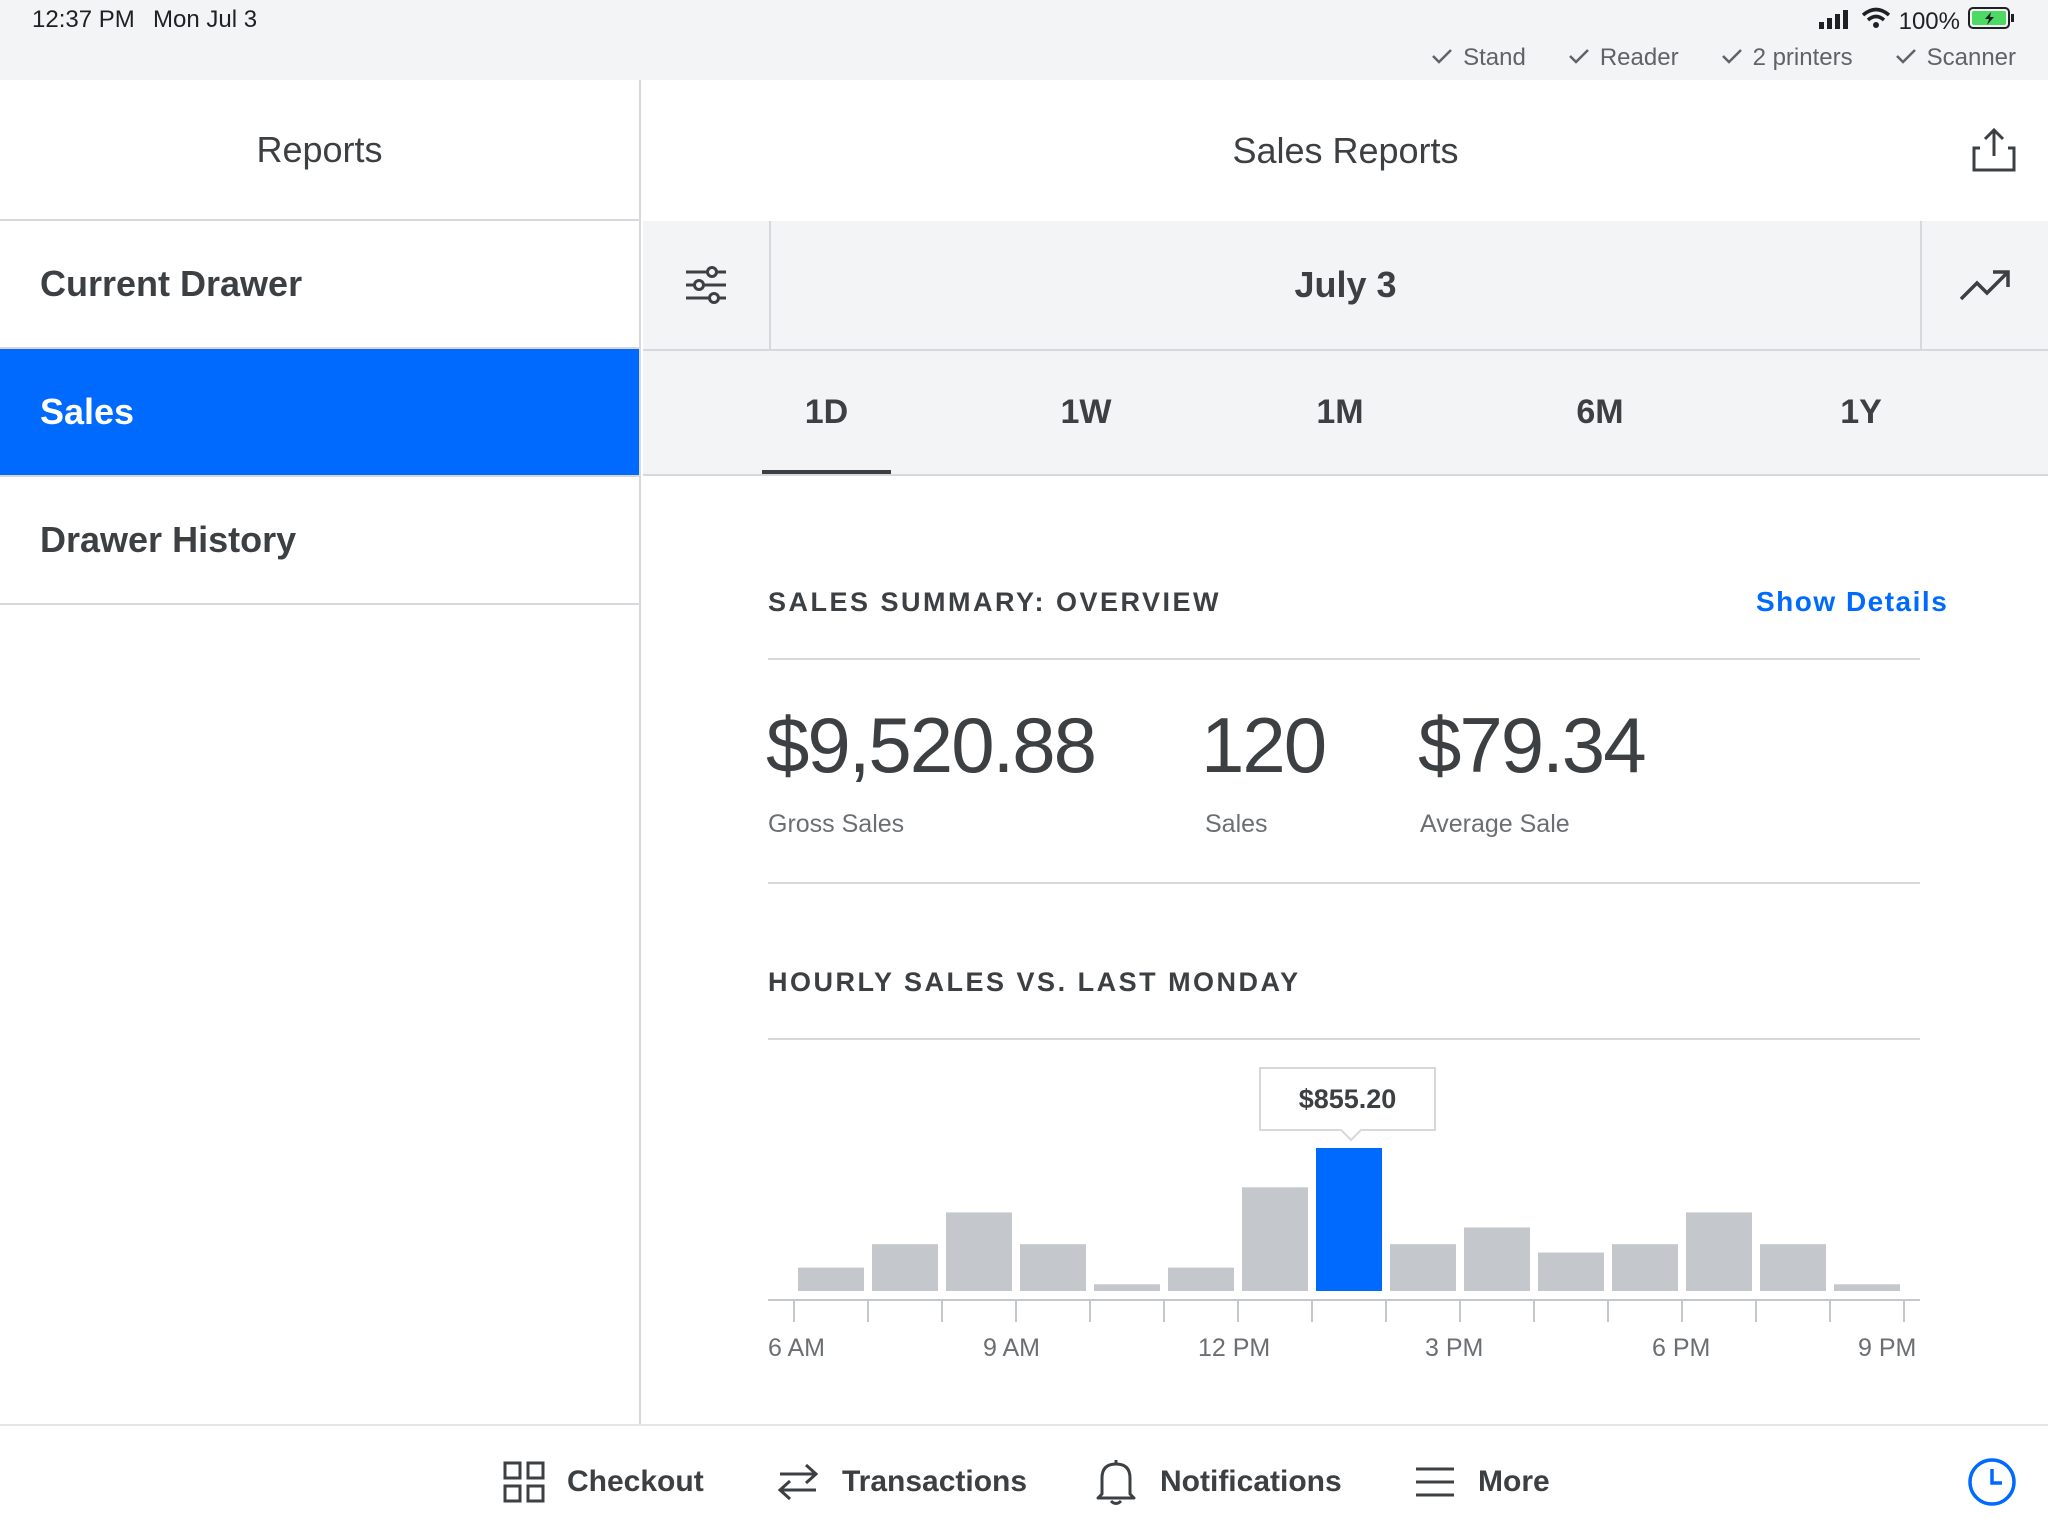 The height and width of the screenshot is (1536, 2048). I want to click on chart-bar-8-pm, so click(1867, 1287).